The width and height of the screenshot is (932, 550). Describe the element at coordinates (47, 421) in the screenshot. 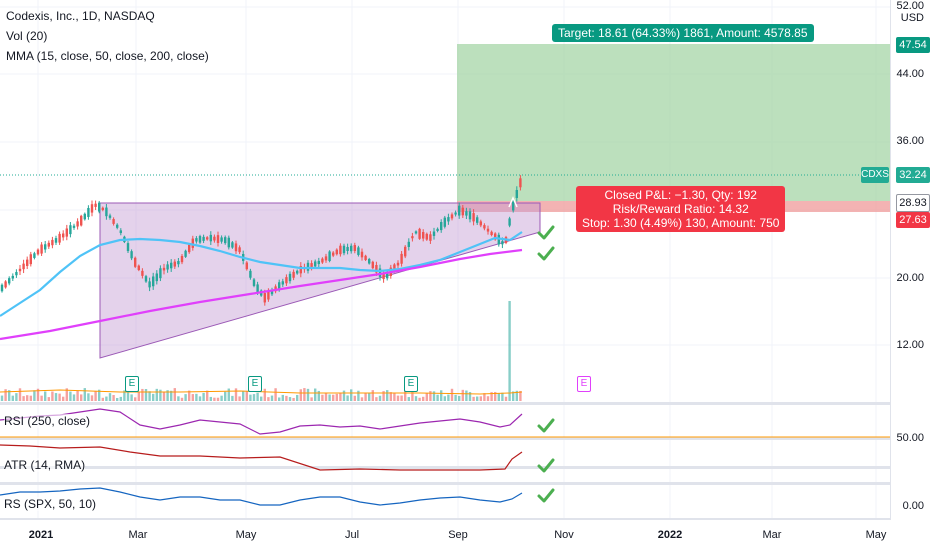

I see `rsi-legend: RSI (250, close)` at that location.